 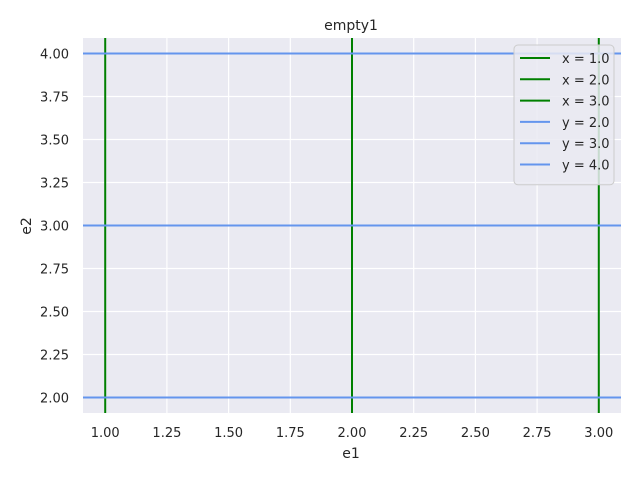 What do you see at coordinates (586, 144) in the screenshot?
I see `legend-label: y = 3.0` at bounding box center [586, 144].